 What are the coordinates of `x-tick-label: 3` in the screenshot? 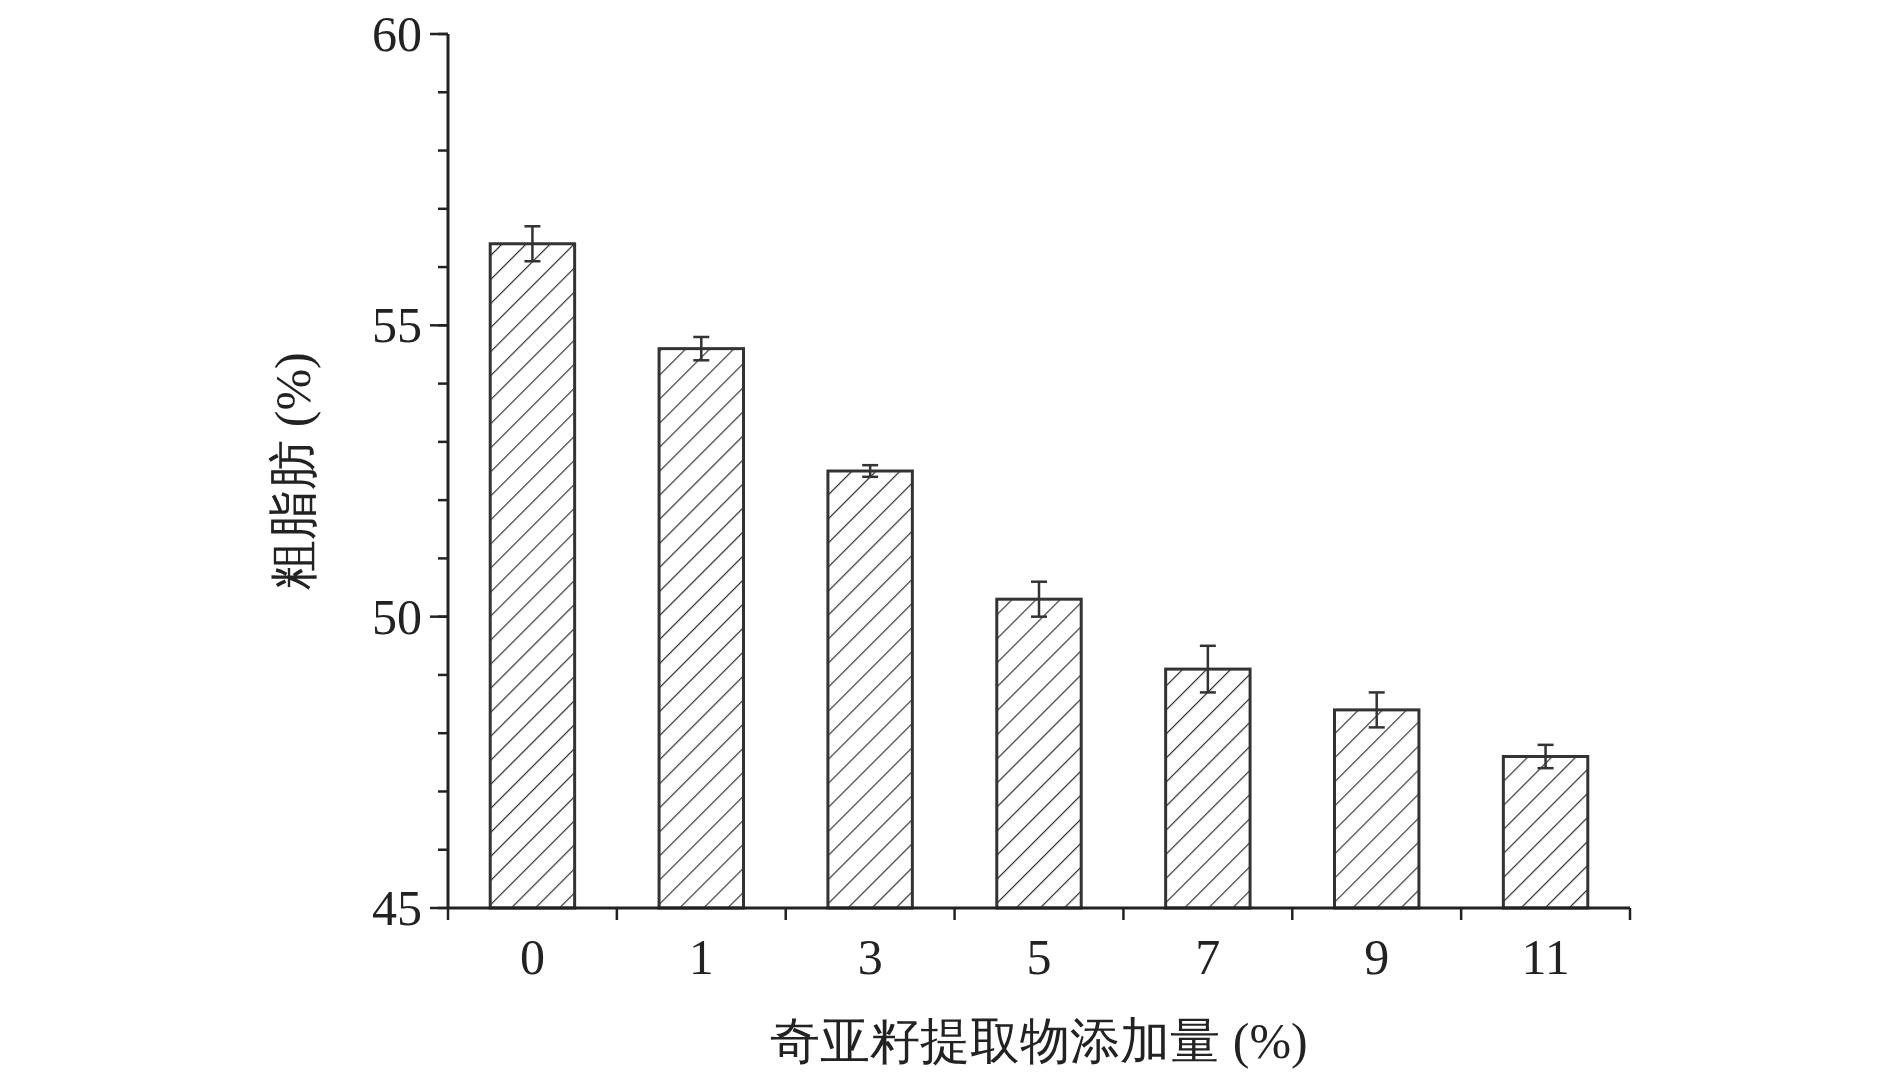 It's located at (870, 957).